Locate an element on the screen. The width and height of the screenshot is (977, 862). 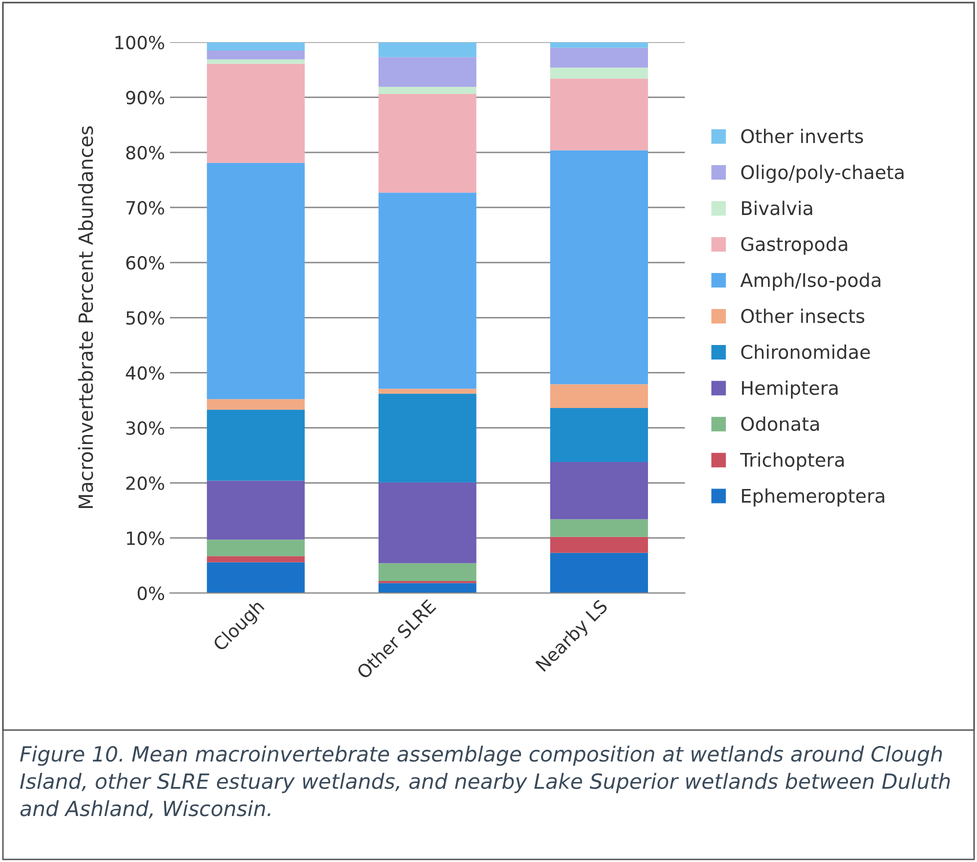
y-tick-label: 100% is located at coordinates (140, 43).